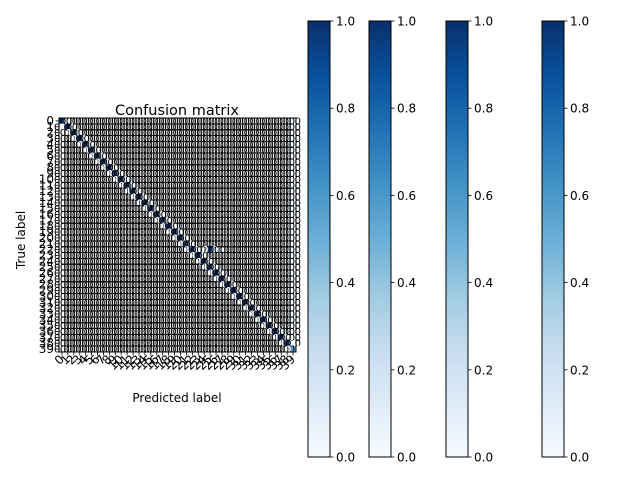 The height and width of the screenshot is (480, 640). What do you see at coordinates (406, 283) in the screenshot?
I see `colorbar-tick-label: 0.4` at bounding box center [406, 283].